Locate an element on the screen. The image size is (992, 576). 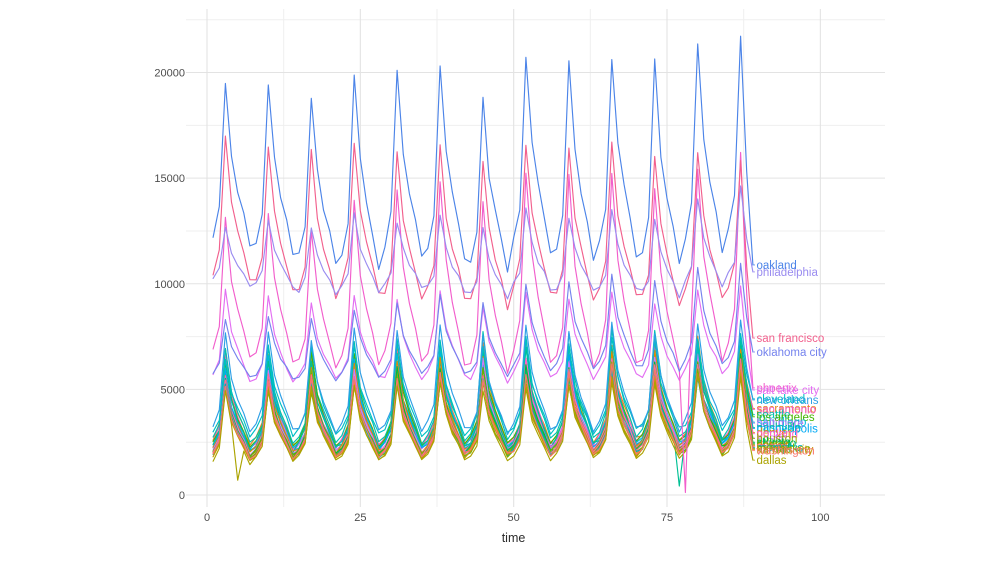
y-tick-label: 0 is located at coordinates (182, 496).